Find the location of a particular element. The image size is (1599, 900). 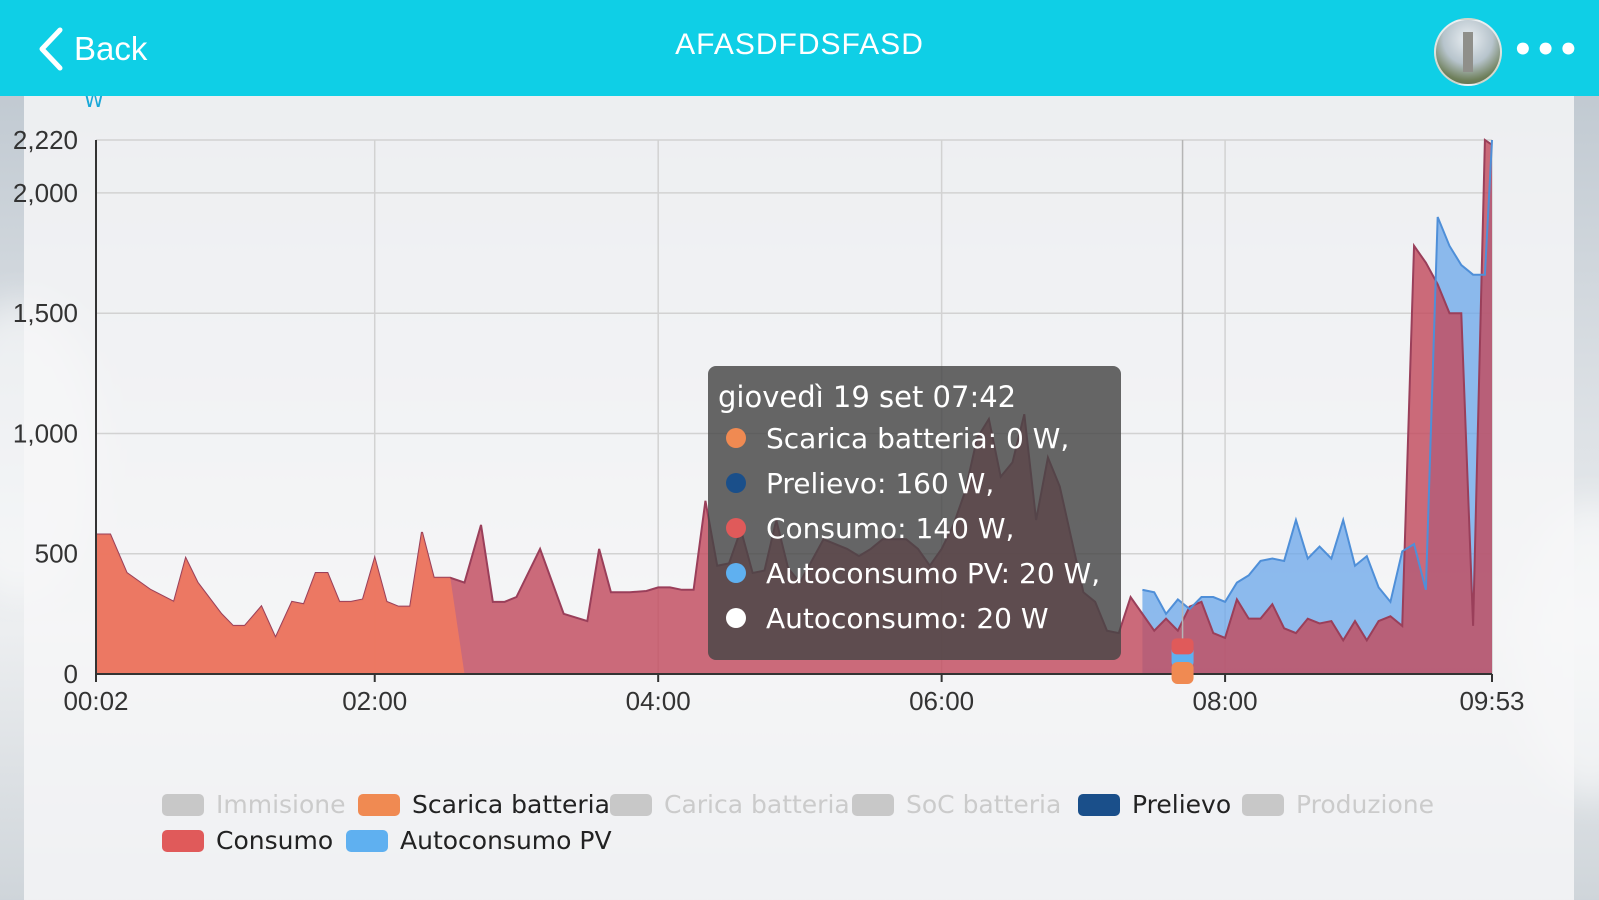

avatar is located at coordinates (1468, 52).